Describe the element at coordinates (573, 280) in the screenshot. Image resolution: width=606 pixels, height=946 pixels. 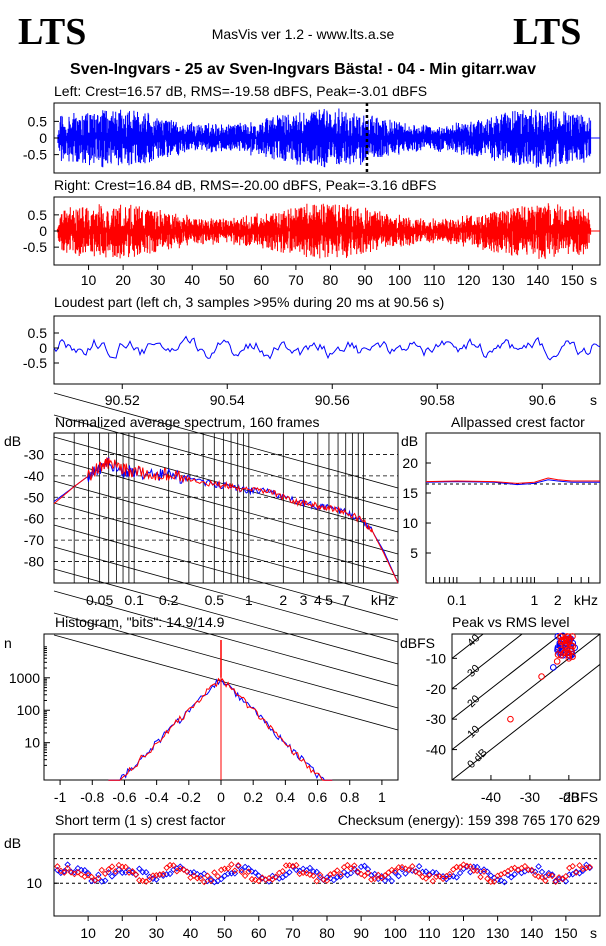
I see `right-waveform-xtick-label: 150` at that location.